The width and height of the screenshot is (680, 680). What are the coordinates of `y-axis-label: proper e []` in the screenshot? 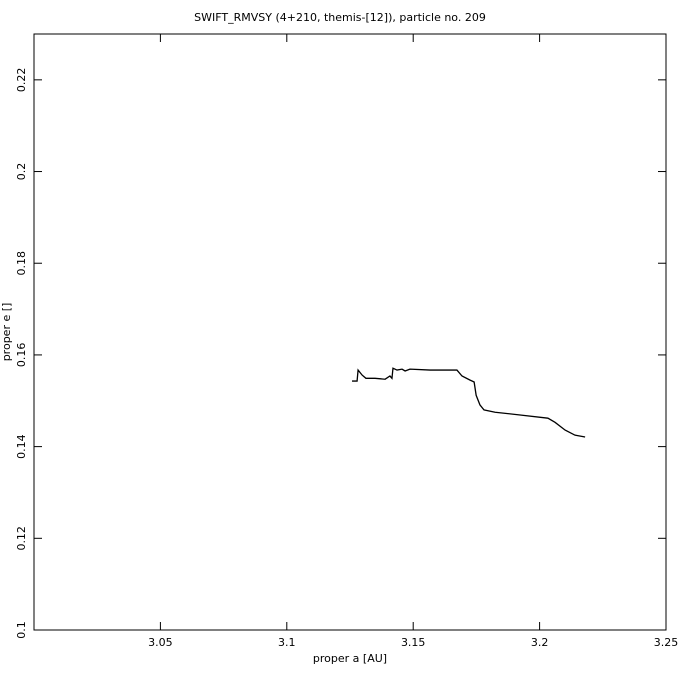 It's located at (6, 332).